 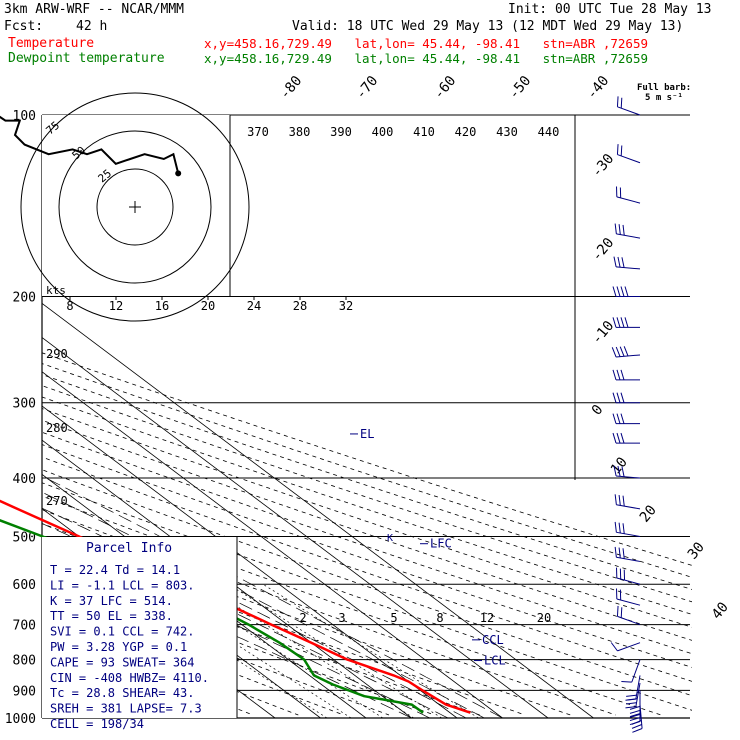 What do you see at coordinates (346, 306) in the screenshot?
I see `upper-x-tick: 32` at bounding box center [346, 306].